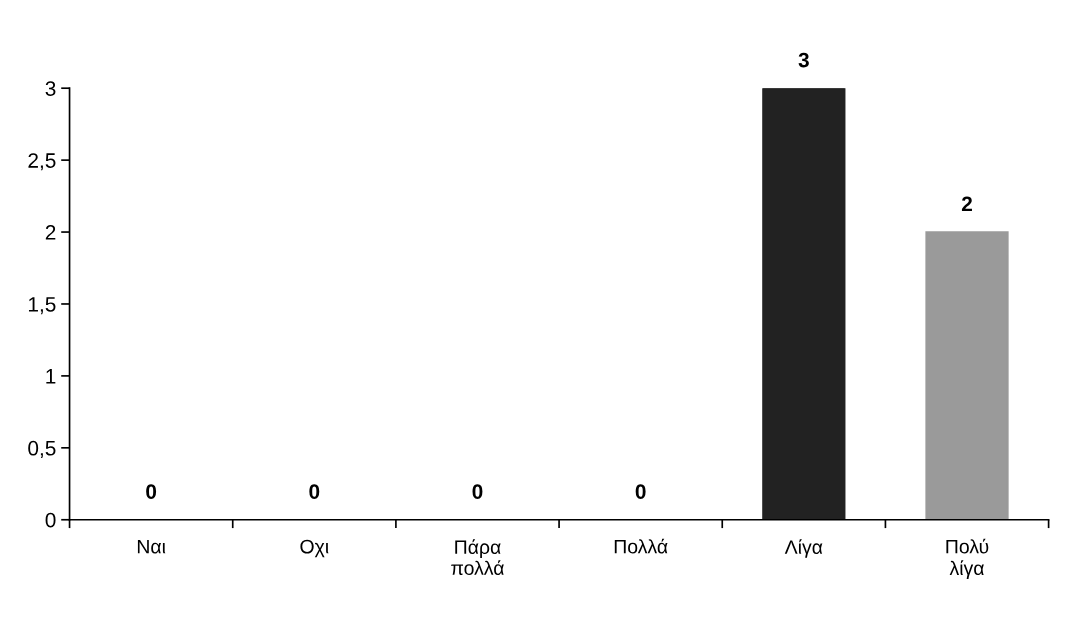  Describe the element at coordinates (50, 88) in the screenshot. I see `y-tick-label: 3` at that location.